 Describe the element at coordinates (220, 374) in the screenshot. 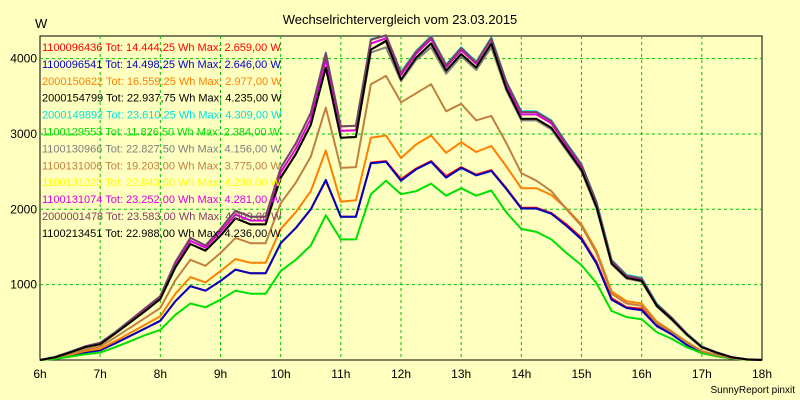

I see `x-tick-label: 9h` at that location.